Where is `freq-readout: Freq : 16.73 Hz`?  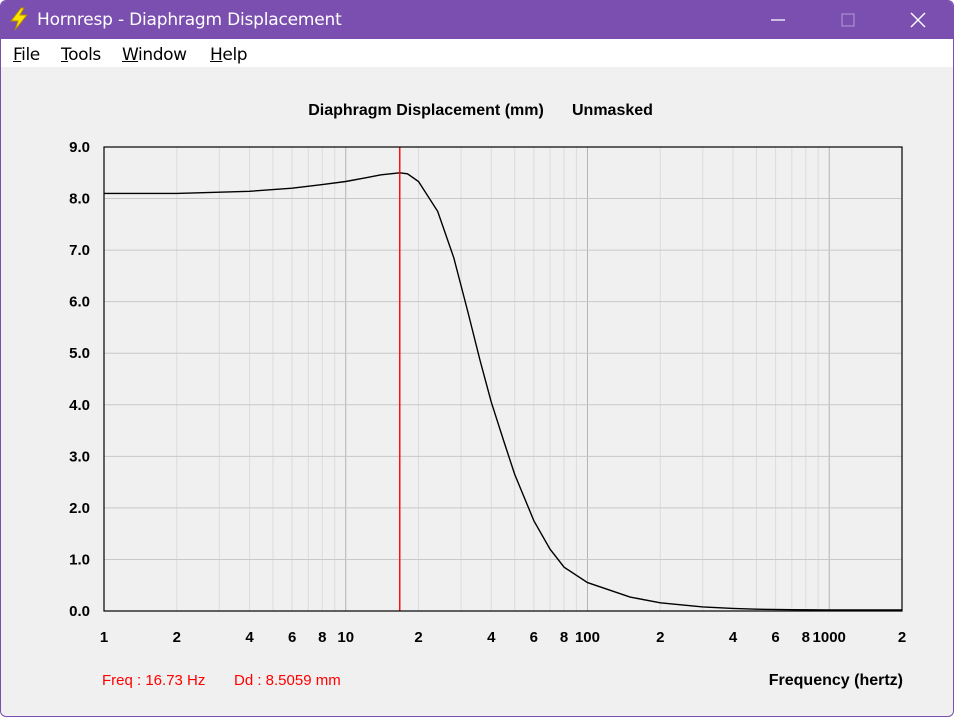
freq-readout: Freq : 16.73 Hz is located at coordinates (153, 680).